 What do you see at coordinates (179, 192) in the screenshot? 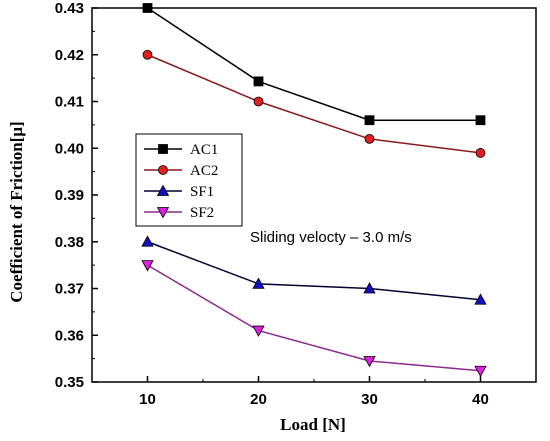
I see `legend-item-sf1: SF1` at bounding box center [179, 192].